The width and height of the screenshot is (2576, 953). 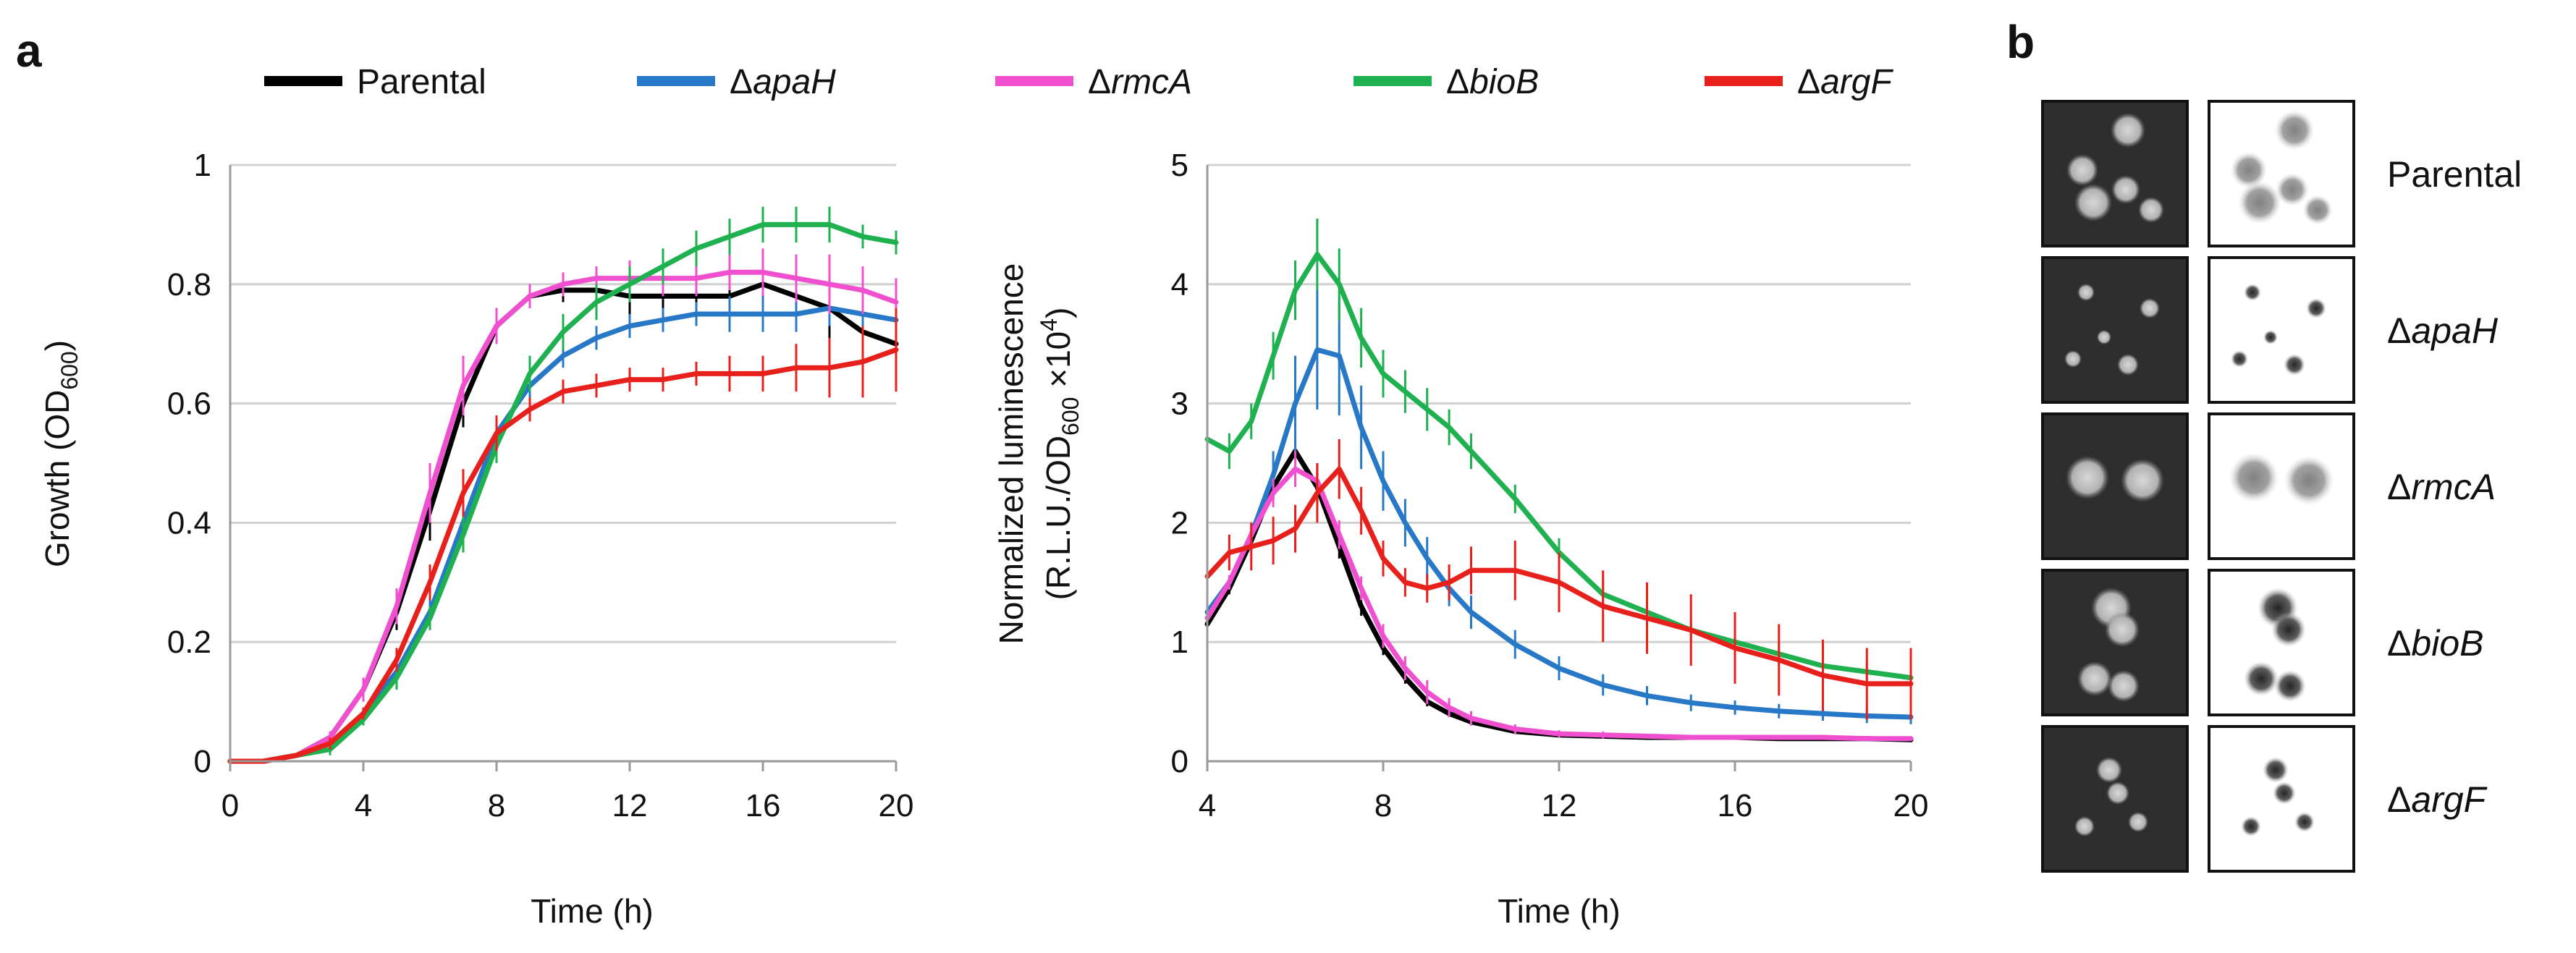 I want to click on luminescence-x-tick-label: 16, so click(x=1735, y=806).